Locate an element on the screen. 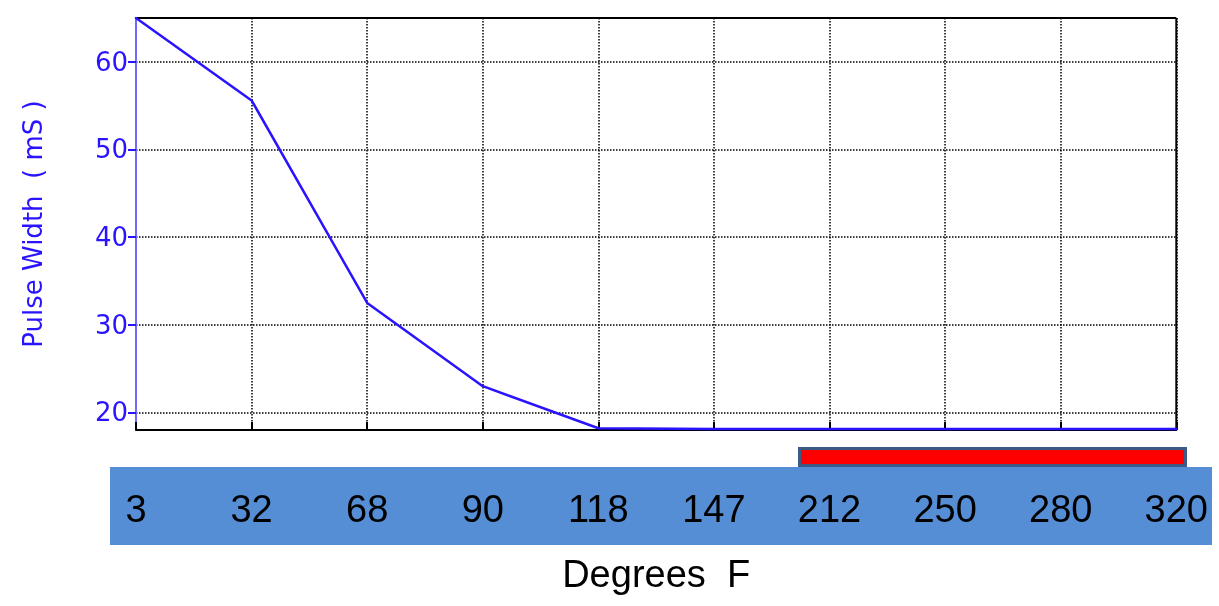 Image resolution: width=1219 pixels, height=606 pixels. x-axis-title: Degrees F is located at coordinates (656, 574).